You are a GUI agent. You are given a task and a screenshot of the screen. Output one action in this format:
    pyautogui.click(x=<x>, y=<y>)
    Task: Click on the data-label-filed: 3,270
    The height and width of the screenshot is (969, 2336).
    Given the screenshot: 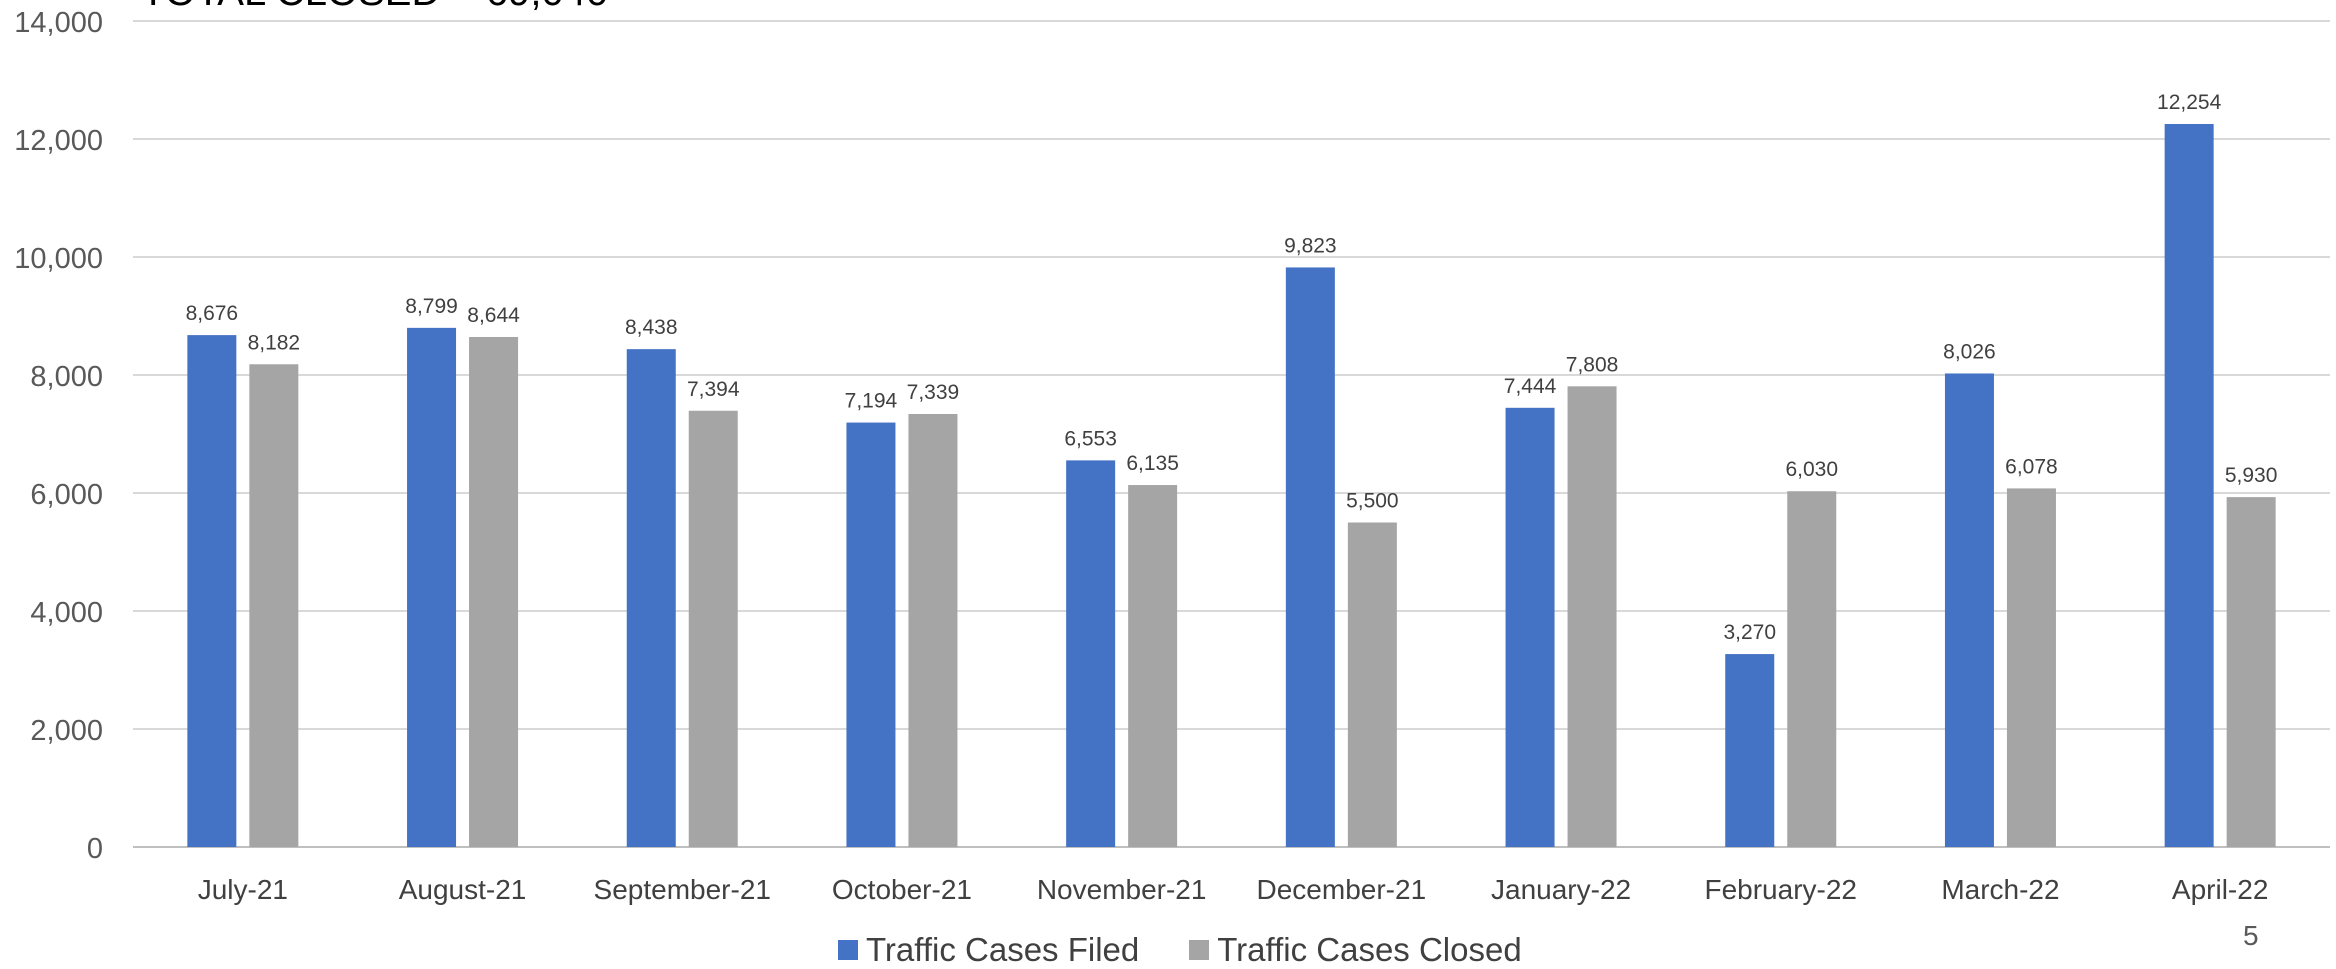 What is the action you would take?
    pyautogui.click(x=1749, y=632)
    